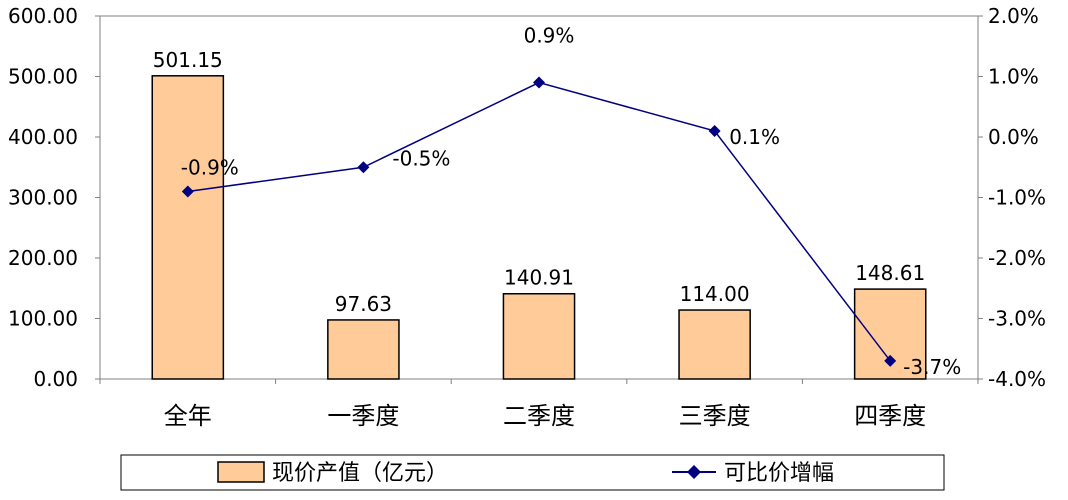  What do you see at coordinates (1017, 319) in the screenshot?
I see `right-tick-label: -3.0%` at bounding box center [1017, 319].